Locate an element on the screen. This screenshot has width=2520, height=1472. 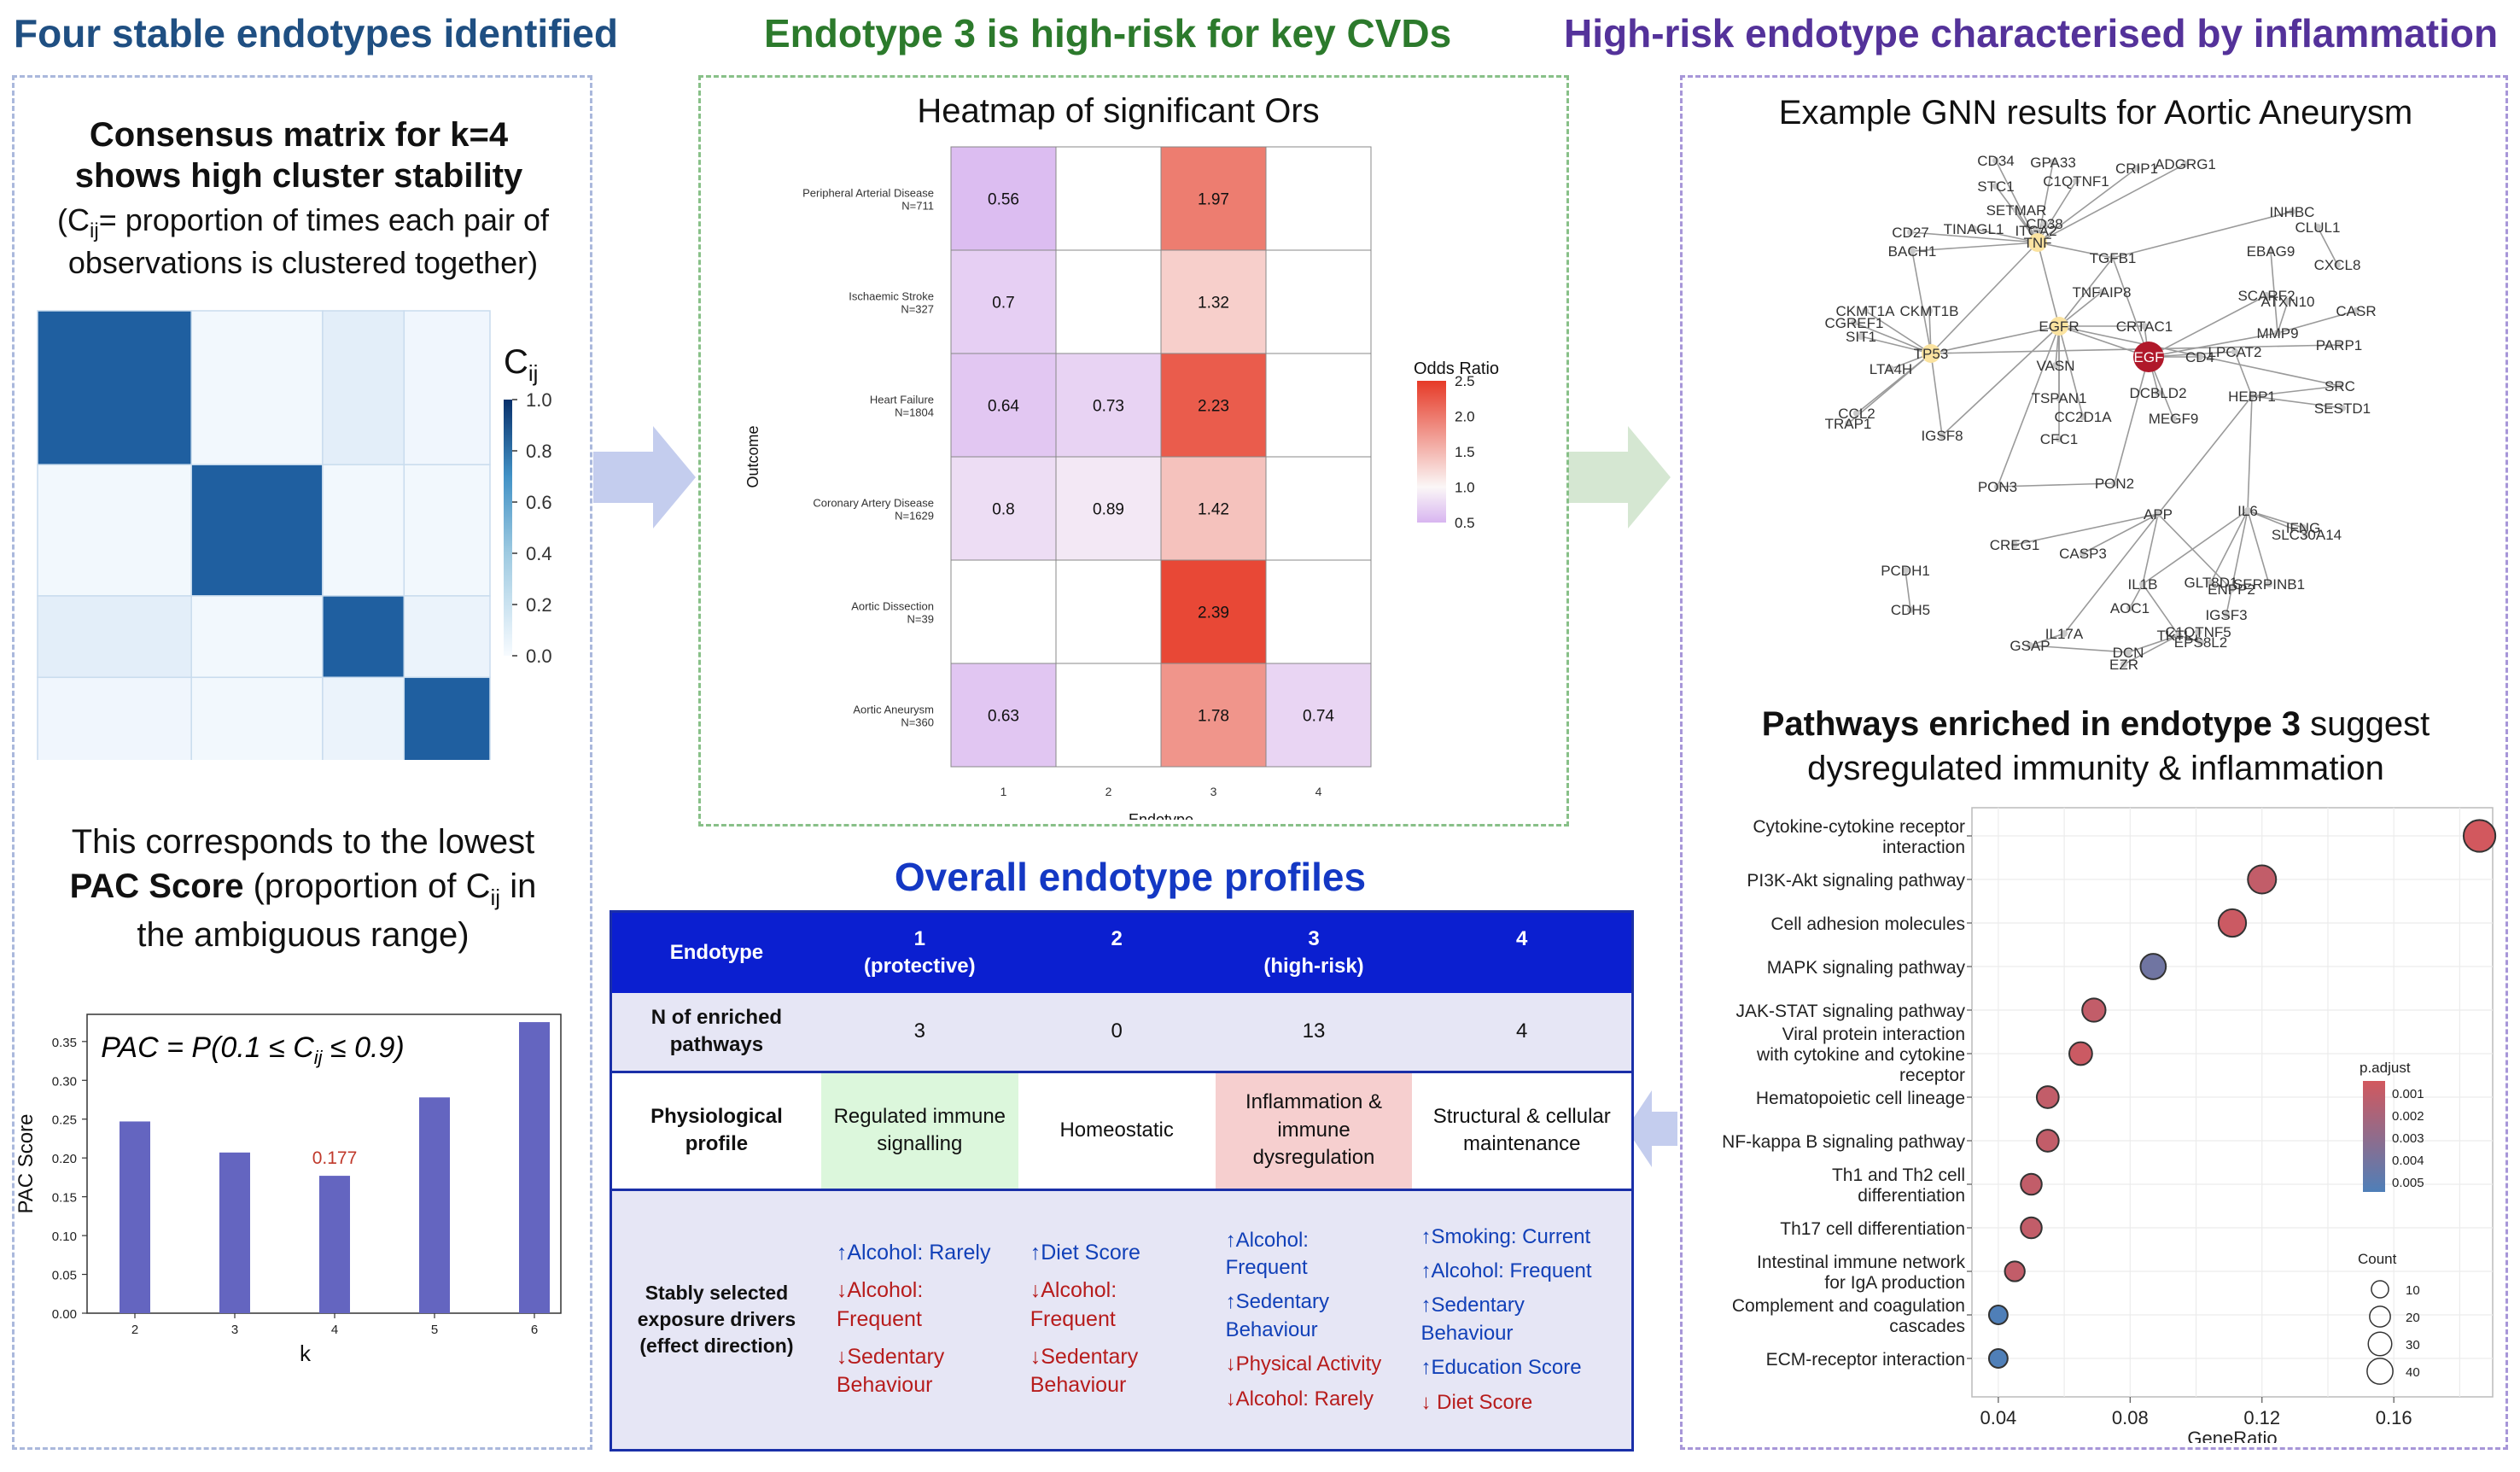
consensus-matrix is located at coordinates (264, 535).